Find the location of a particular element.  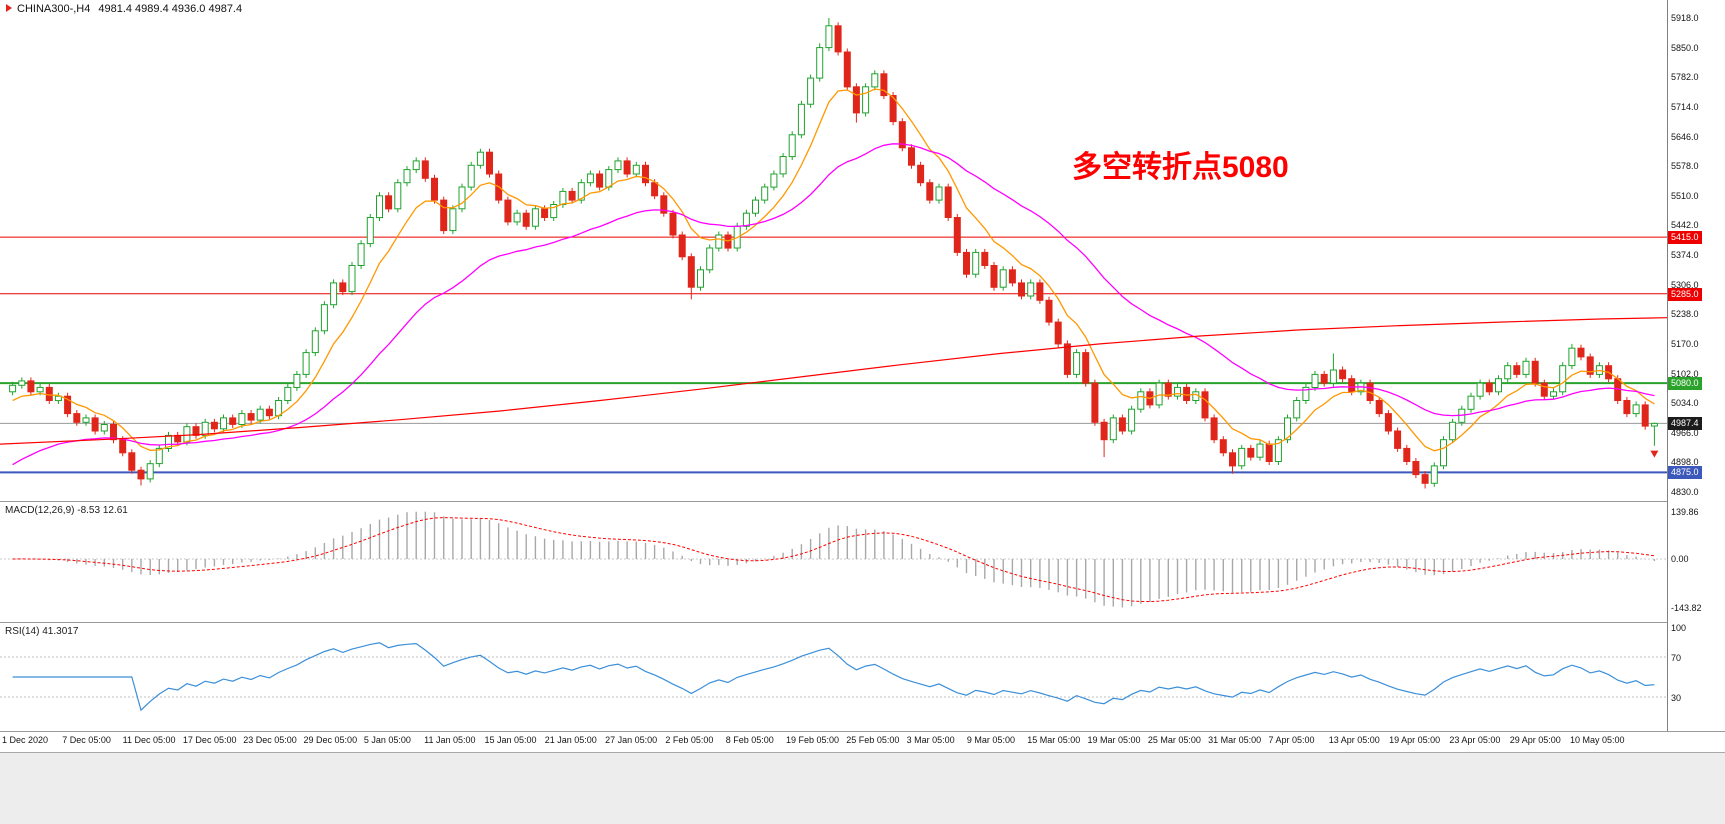

time-axis-label: 8 Feb 05:00 is located at coordinates (749, 740).